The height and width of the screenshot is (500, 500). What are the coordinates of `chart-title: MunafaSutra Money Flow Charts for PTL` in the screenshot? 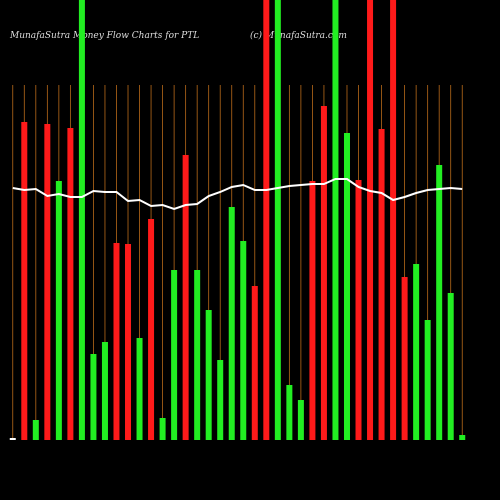 It's located at (104, 36).